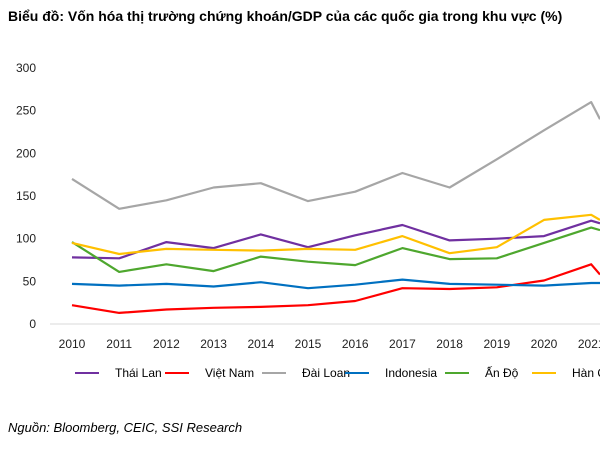 This screenshot has height=450, width=600. Describe the element at coordinates (72, 344) in the screenshot. I see `x-tick-label: 2010` at that location.